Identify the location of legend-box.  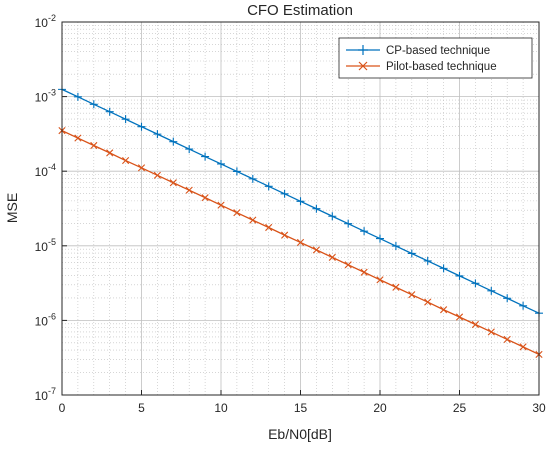
(435, 58).